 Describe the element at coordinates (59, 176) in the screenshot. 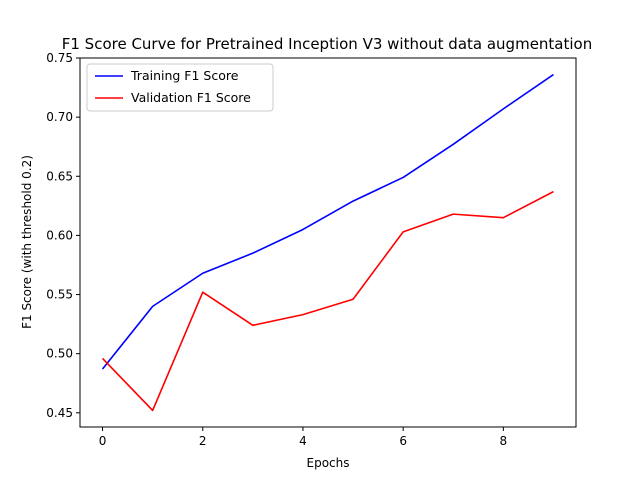

I see `y-tick-label: 0.65` at that location.